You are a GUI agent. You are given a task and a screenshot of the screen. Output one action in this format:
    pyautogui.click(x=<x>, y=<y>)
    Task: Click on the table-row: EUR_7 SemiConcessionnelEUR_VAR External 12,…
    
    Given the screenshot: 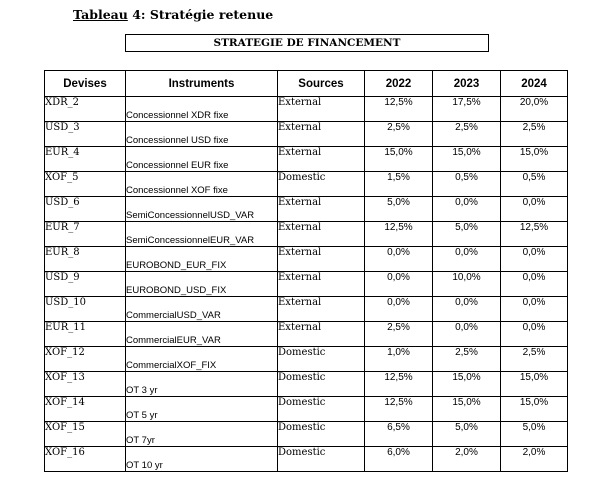 What is the action you would take?
    pyautogui.click(x=306, y=234)
    